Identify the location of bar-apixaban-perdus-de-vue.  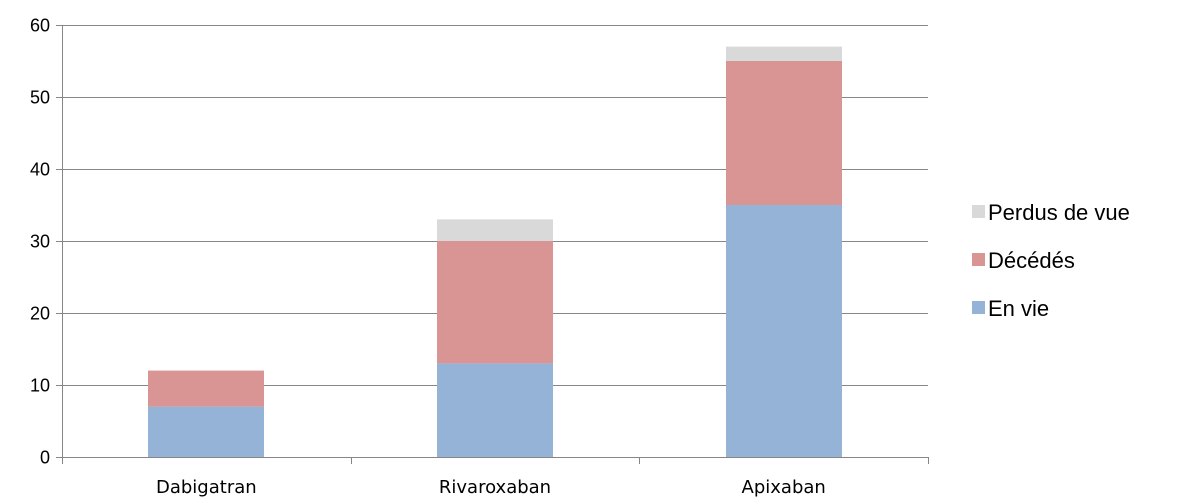
(784, 53).